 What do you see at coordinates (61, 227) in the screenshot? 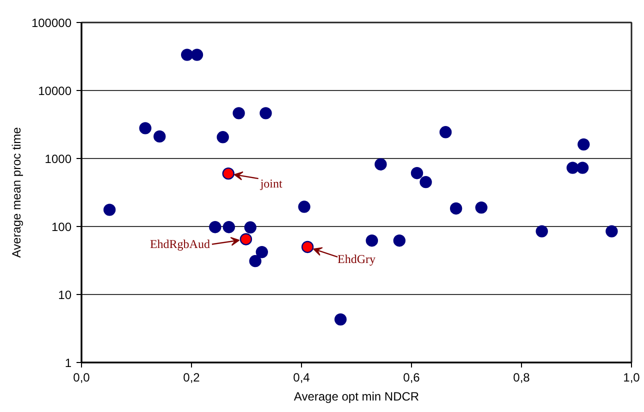
I see `y-tick-label: 100` at bounding box center [61, 227].